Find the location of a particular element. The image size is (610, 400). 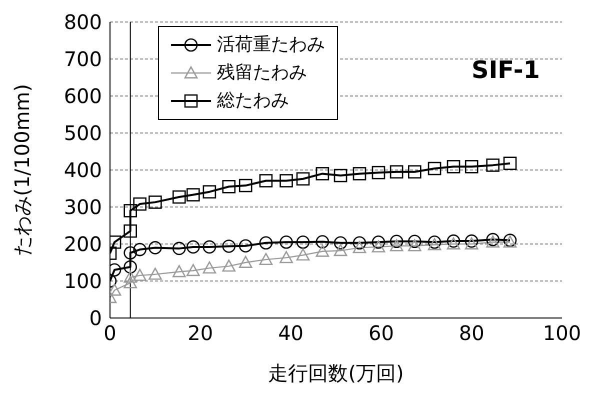

legend-label: 活荷重たわみ is located at coordinates (271, 45).